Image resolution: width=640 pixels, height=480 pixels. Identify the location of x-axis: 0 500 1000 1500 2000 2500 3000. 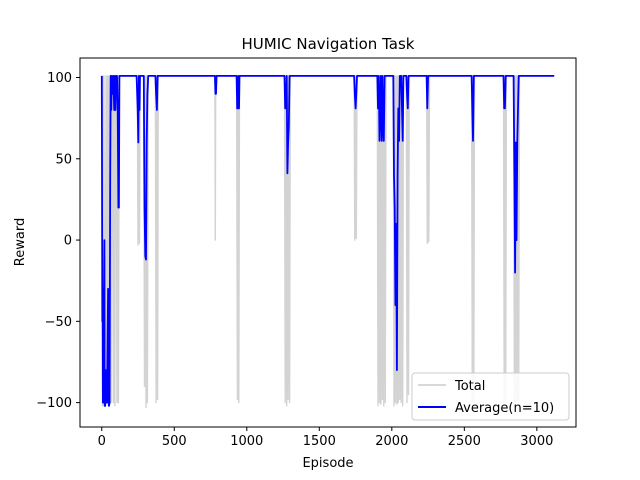
(325, 438).